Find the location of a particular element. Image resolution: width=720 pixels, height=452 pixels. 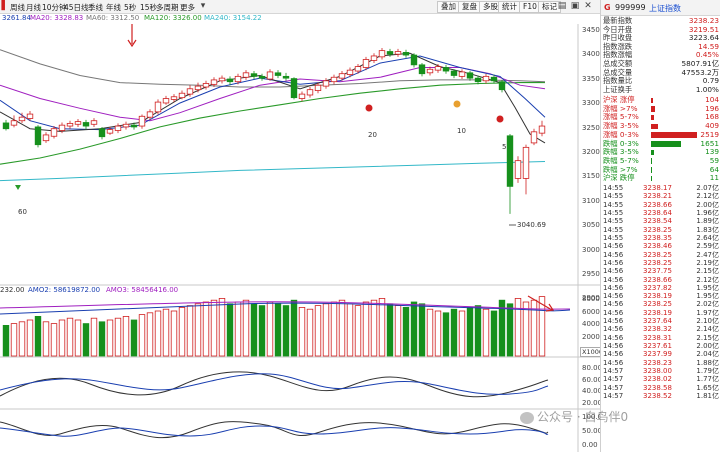

tick-volume: 1.88亿 is located at coordinates (707, 362).